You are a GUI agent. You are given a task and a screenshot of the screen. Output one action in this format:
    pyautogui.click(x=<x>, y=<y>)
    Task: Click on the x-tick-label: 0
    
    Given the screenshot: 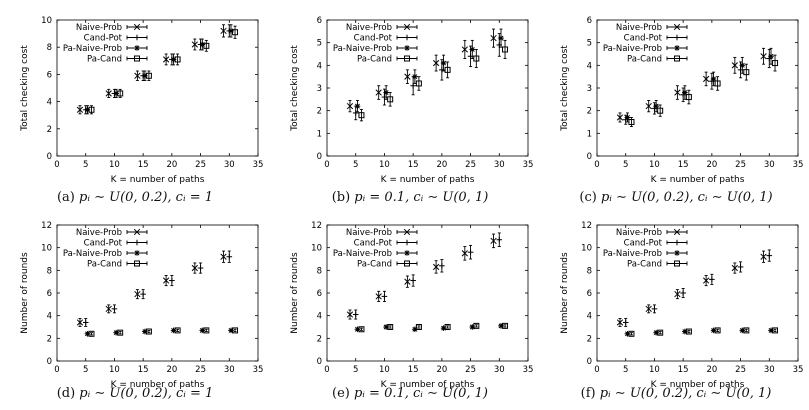 What is the action you would take?
    pyautogui.click(x=326, y=370)
    